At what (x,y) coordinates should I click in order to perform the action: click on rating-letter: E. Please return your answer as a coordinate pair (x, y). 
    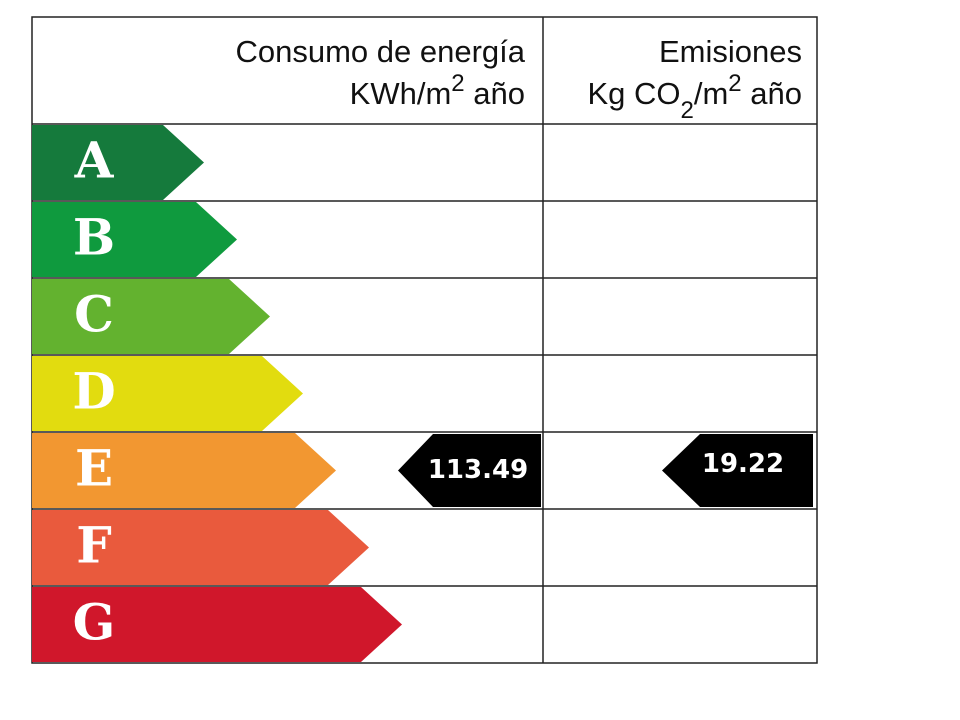
    Looking at the image, I should click on (94, 468).